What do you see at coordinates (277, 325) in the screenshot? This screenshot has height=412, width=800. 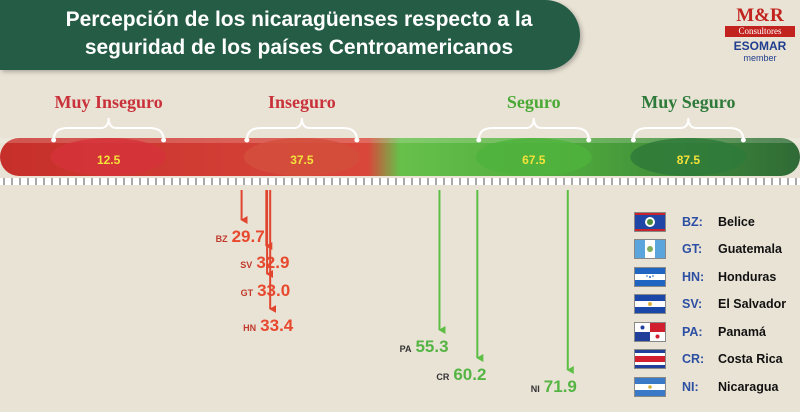 I see `country-value: 33.4` at bounding box center [277, 325].